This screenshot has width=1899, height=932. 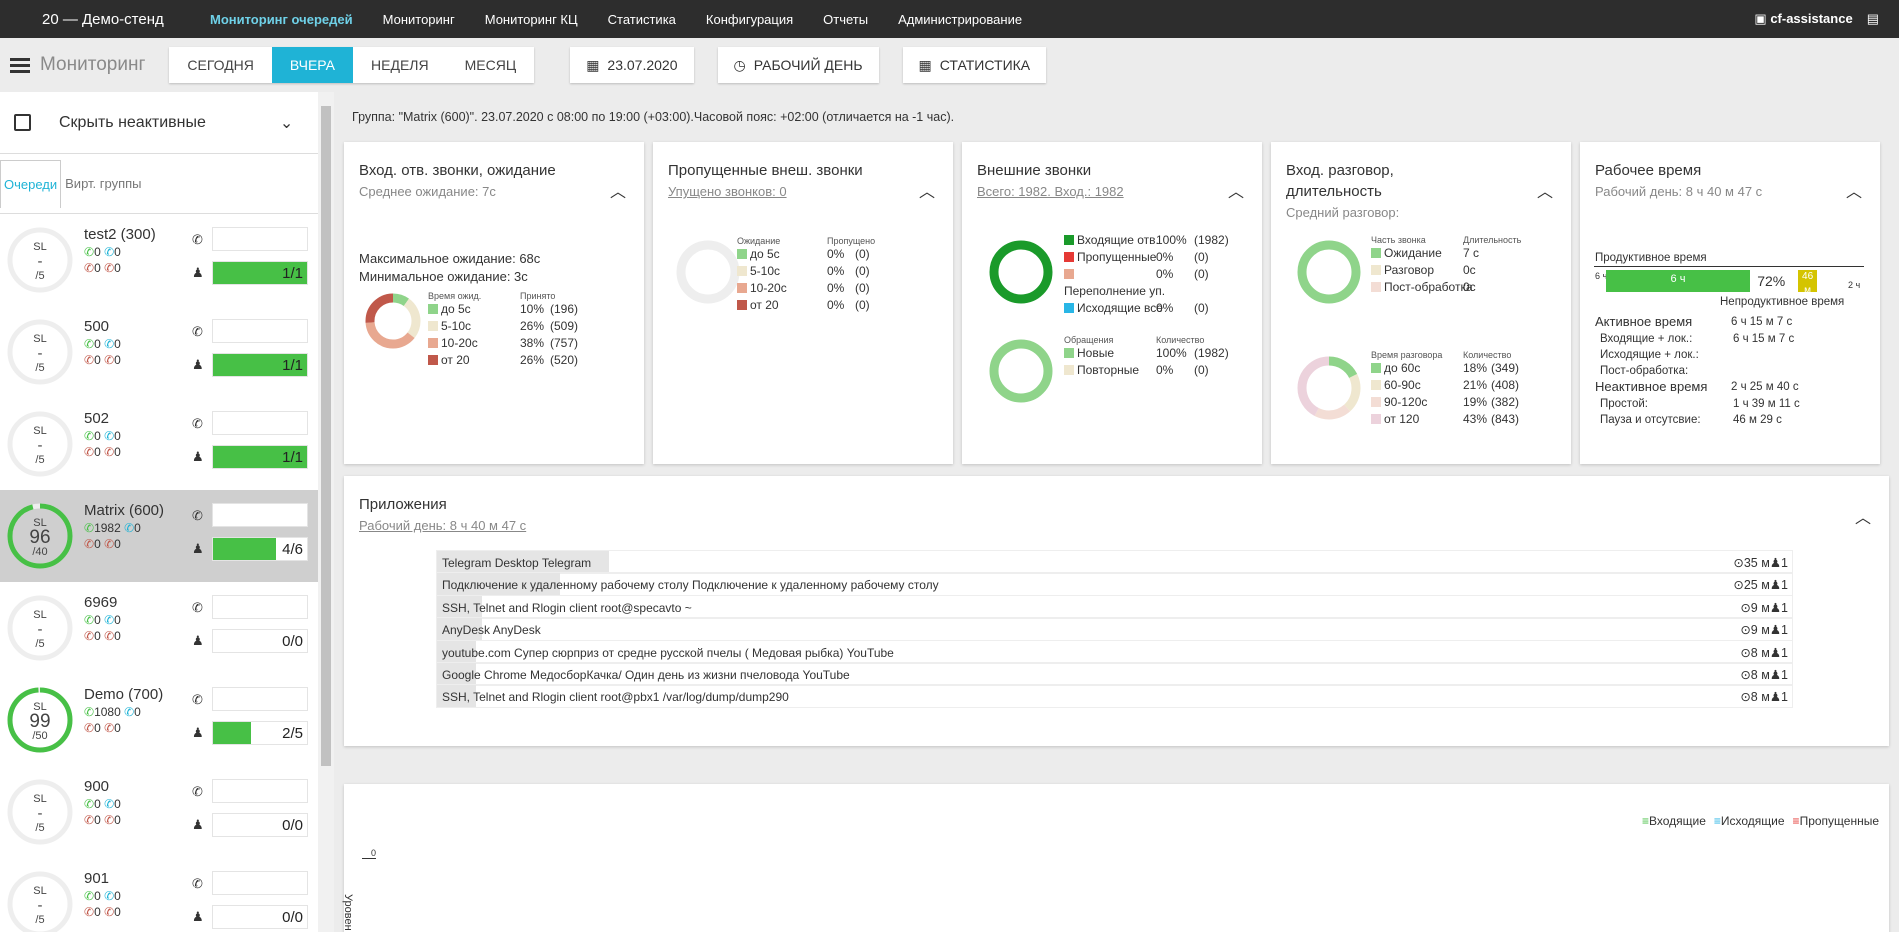 I want to click on chart-legend-item: ≡Исходящие, so click(x=1749, y=821).